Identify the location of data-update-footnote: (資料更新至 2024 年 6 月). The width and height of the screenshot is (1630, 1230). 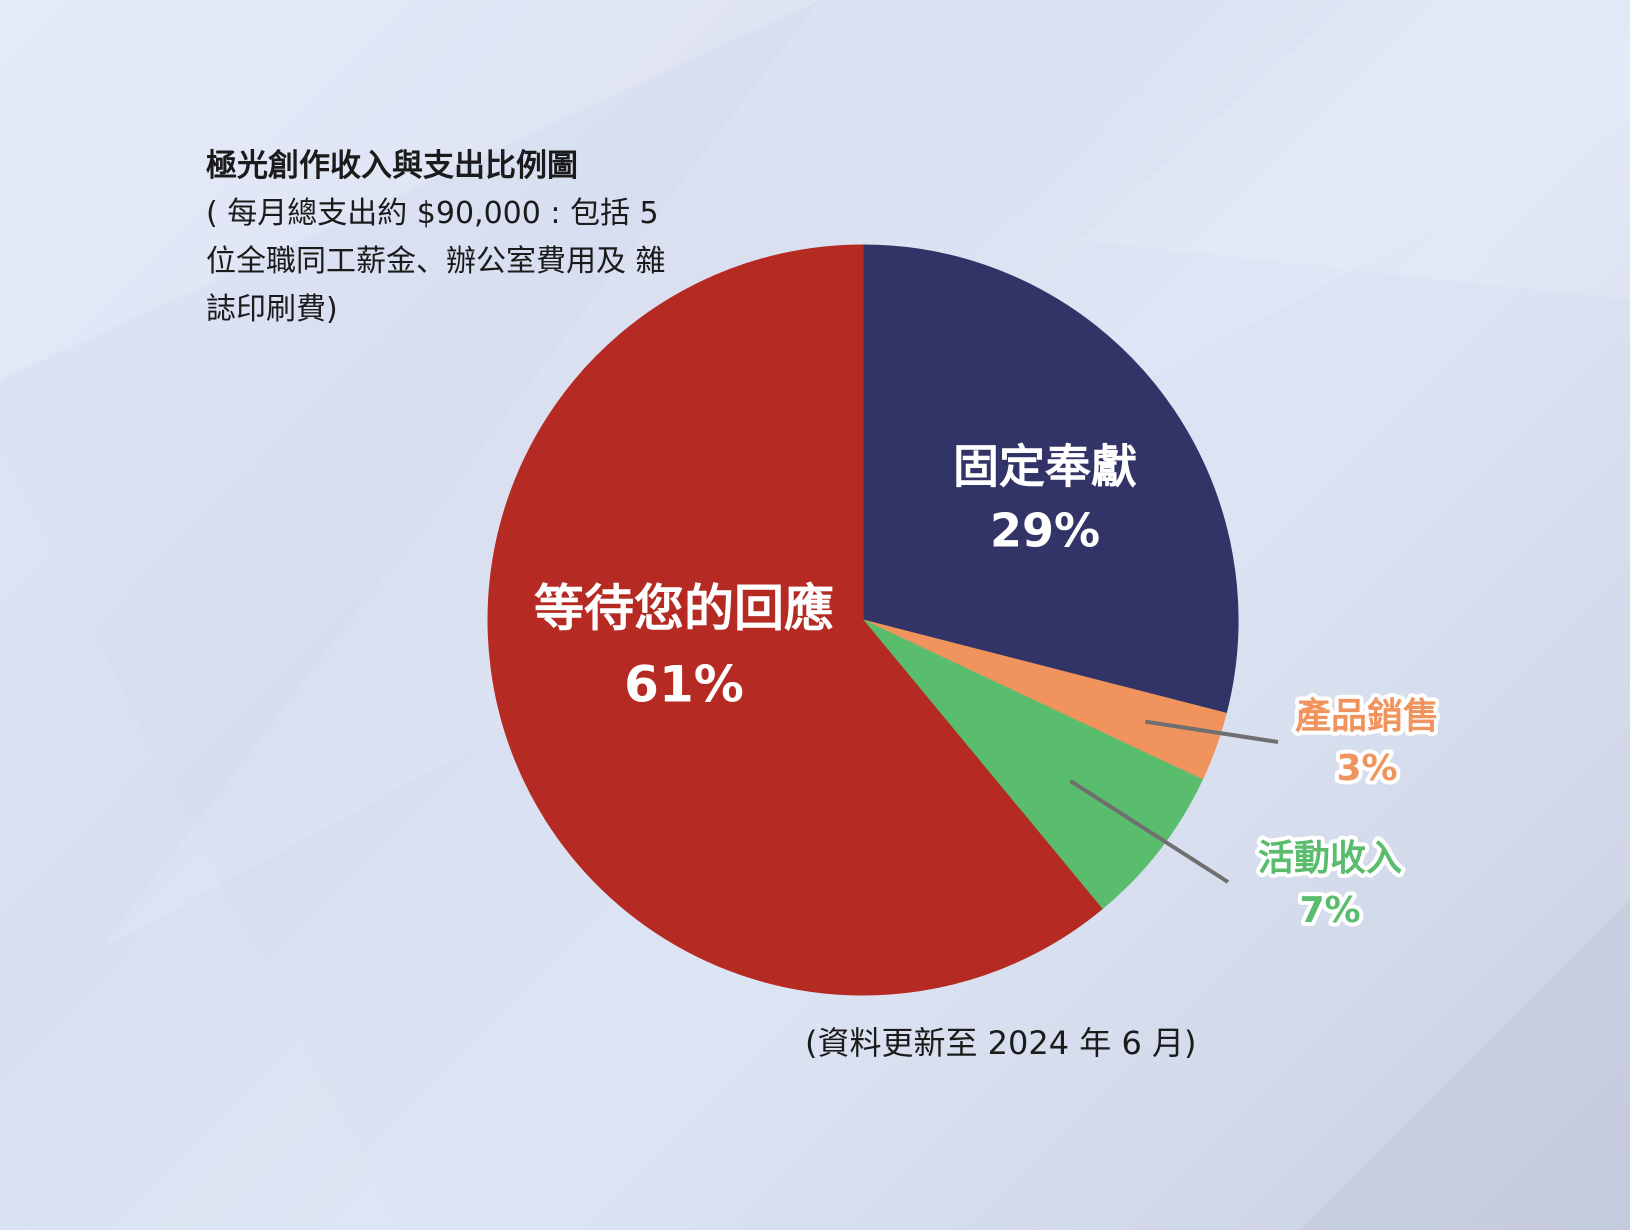
(1001, 1043).